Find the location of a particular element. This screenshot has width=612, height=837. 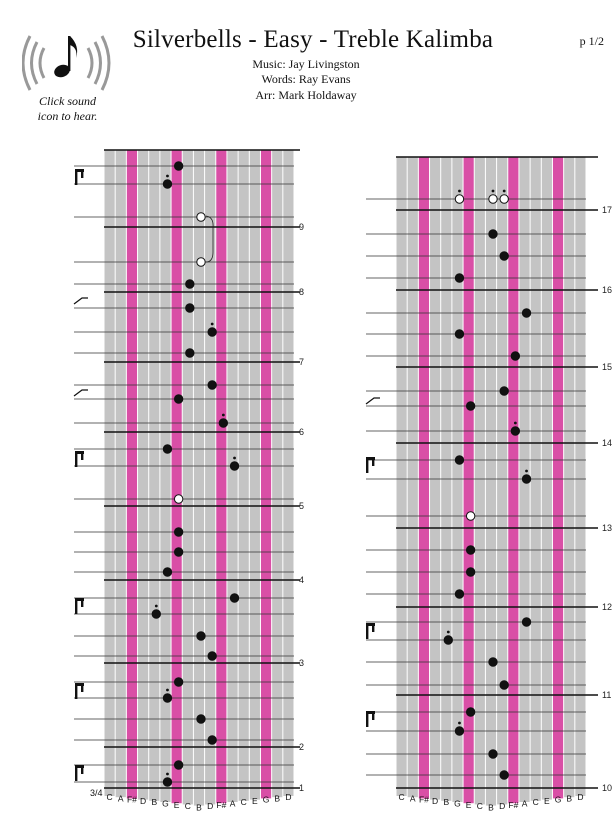

measure-number: 10 is located at coordinates (607, 788).